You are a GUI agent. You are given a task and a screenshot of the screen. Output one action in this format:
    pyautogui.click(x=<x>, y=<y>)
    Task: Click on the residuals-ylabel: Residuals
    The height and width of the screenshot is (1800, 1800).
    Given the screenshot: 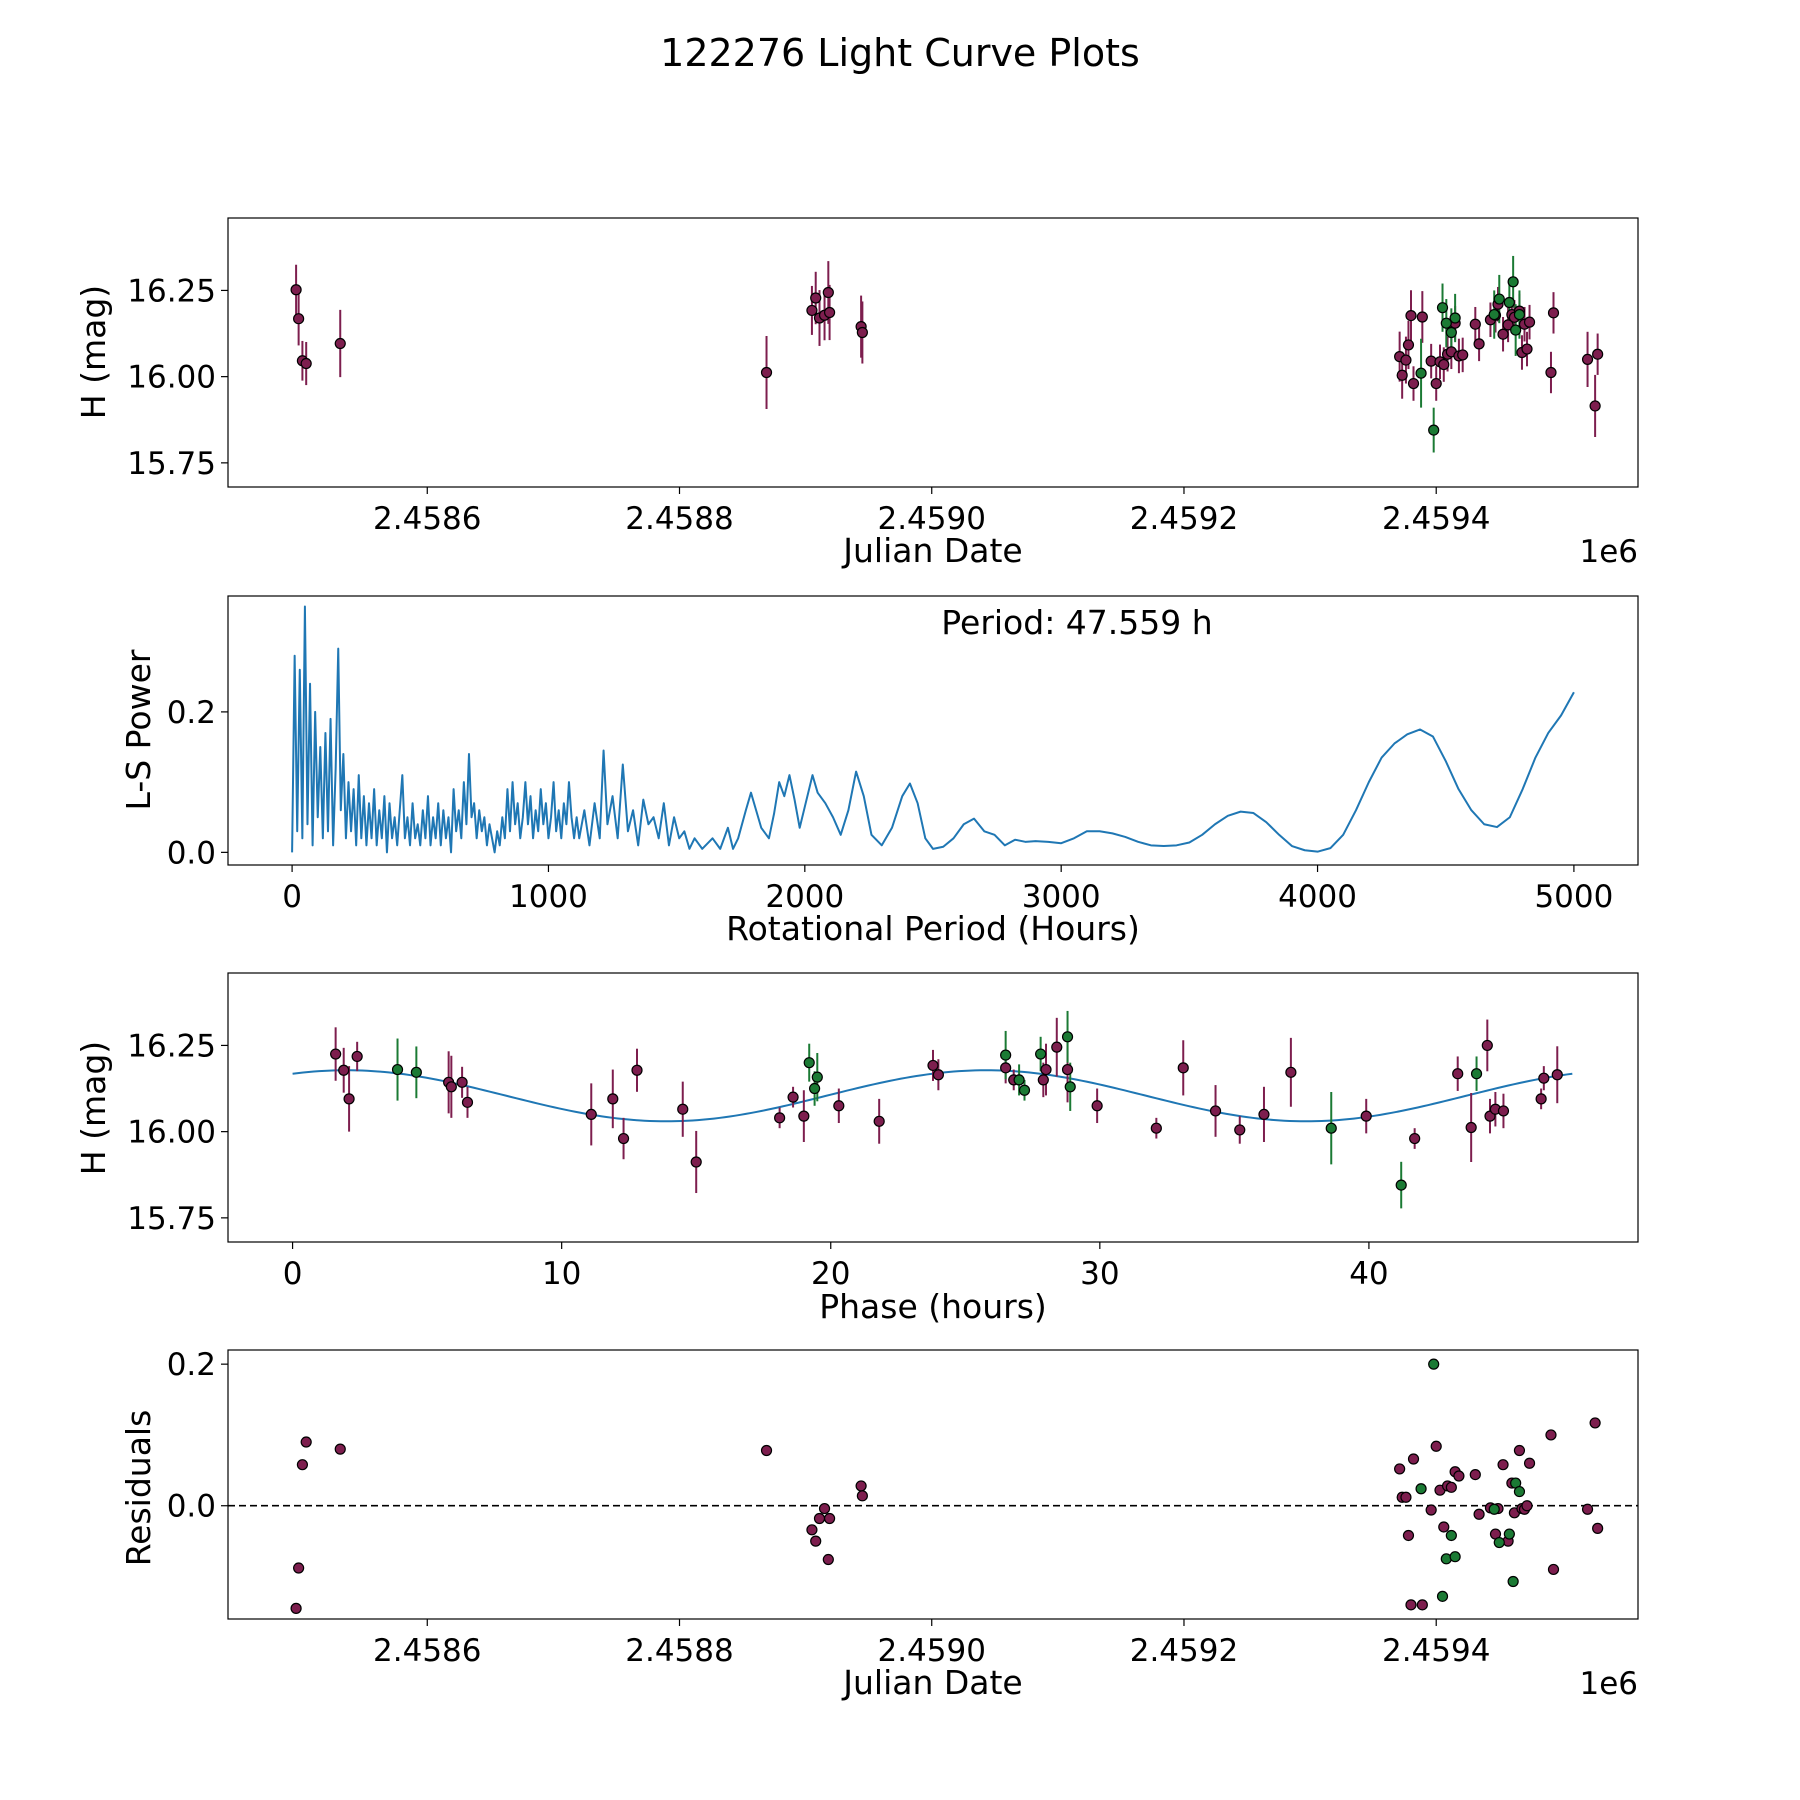 What is the action you would take?
    pyautogui.click(x=138, y=1488)
    